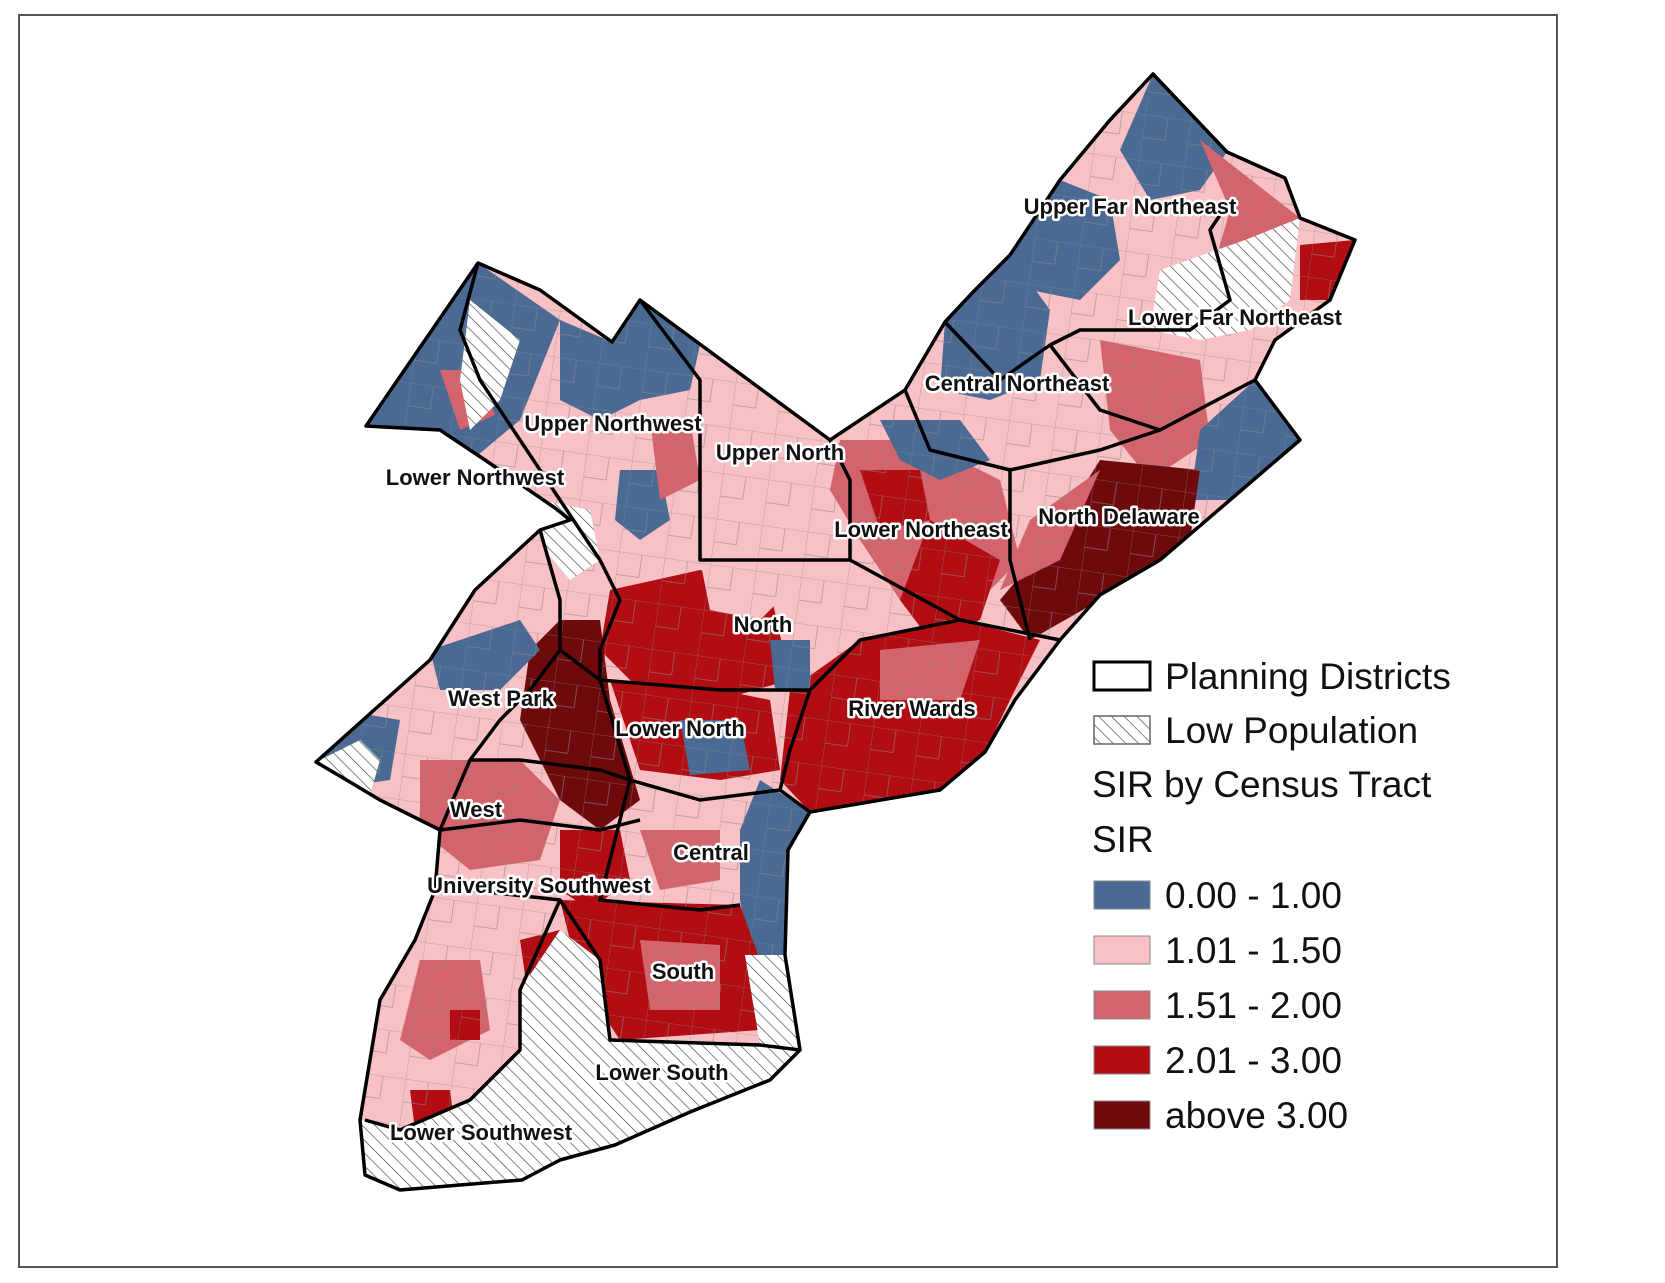  Describe the element at coordinates (1020, 555) in the screenshot. I see `boundary-lower-ne-north-delaware` at that location.